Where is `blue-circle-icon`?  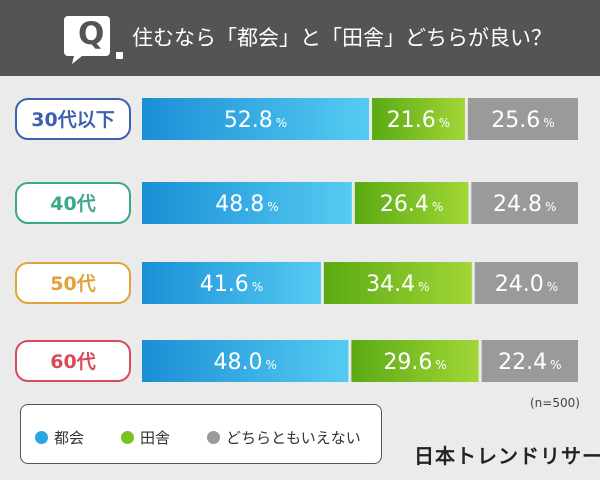 blue-circle-icon is located at coordinates (41, 437).